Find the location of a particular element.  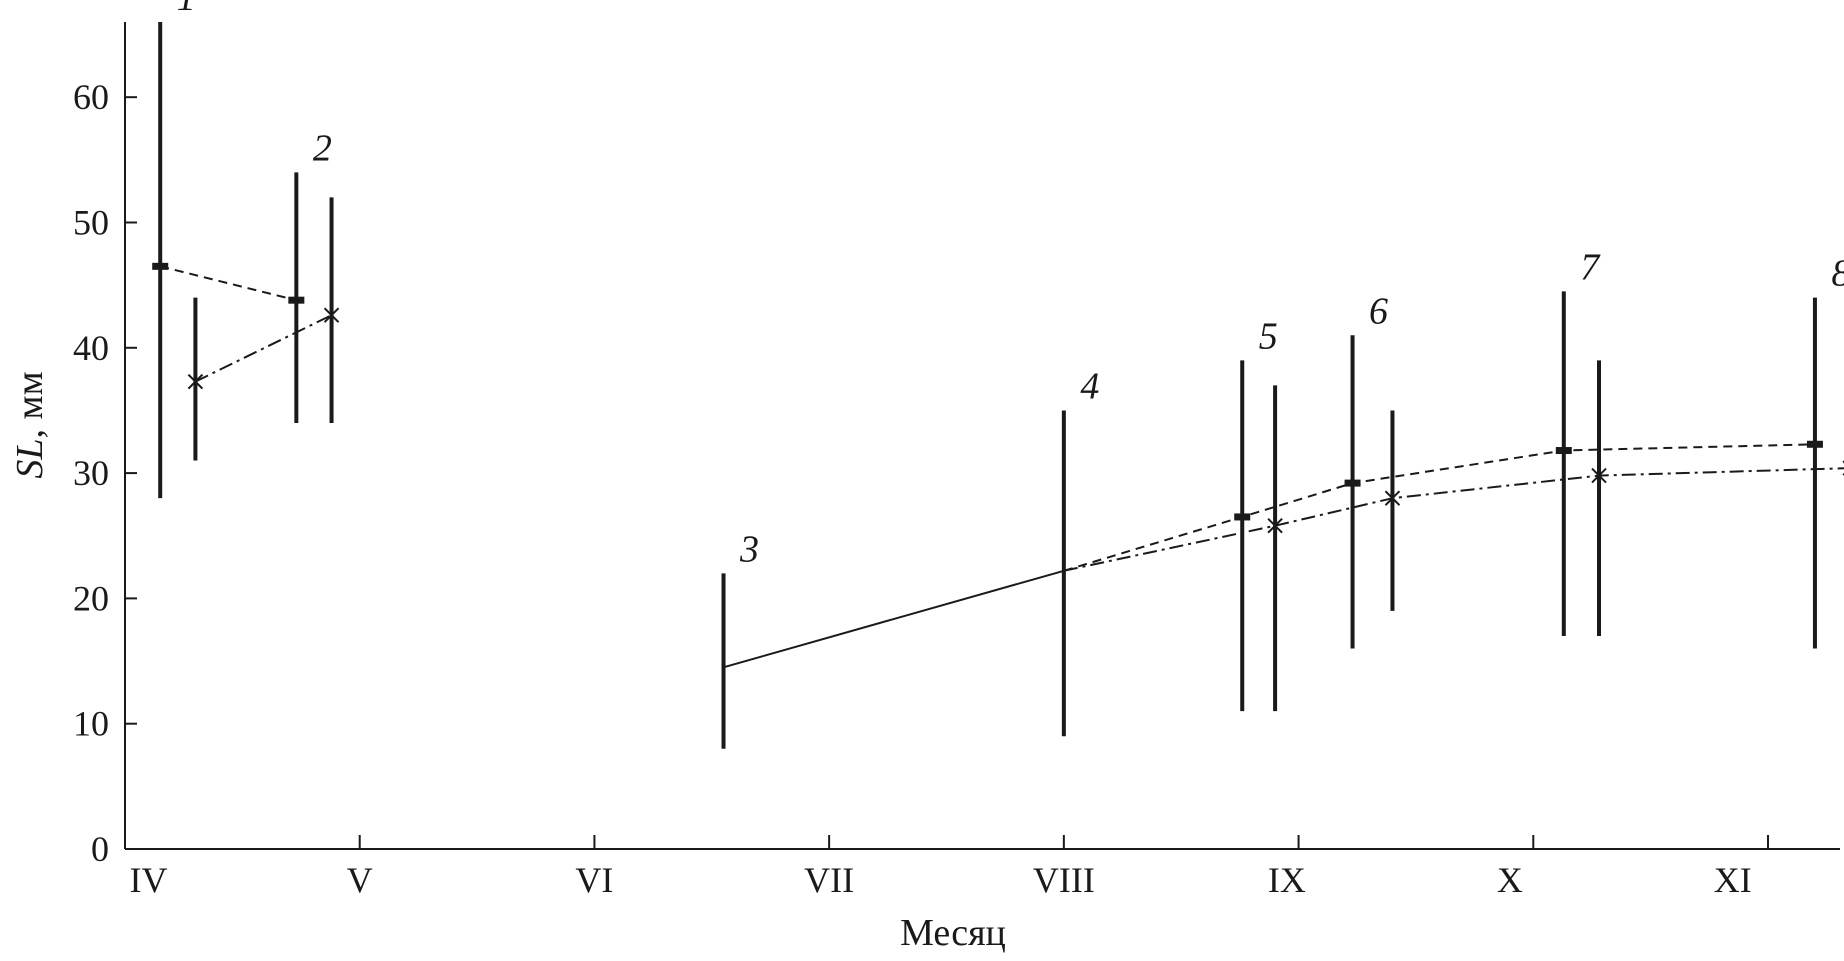

x-tick-label: X is located at coordinates (1510, 880).